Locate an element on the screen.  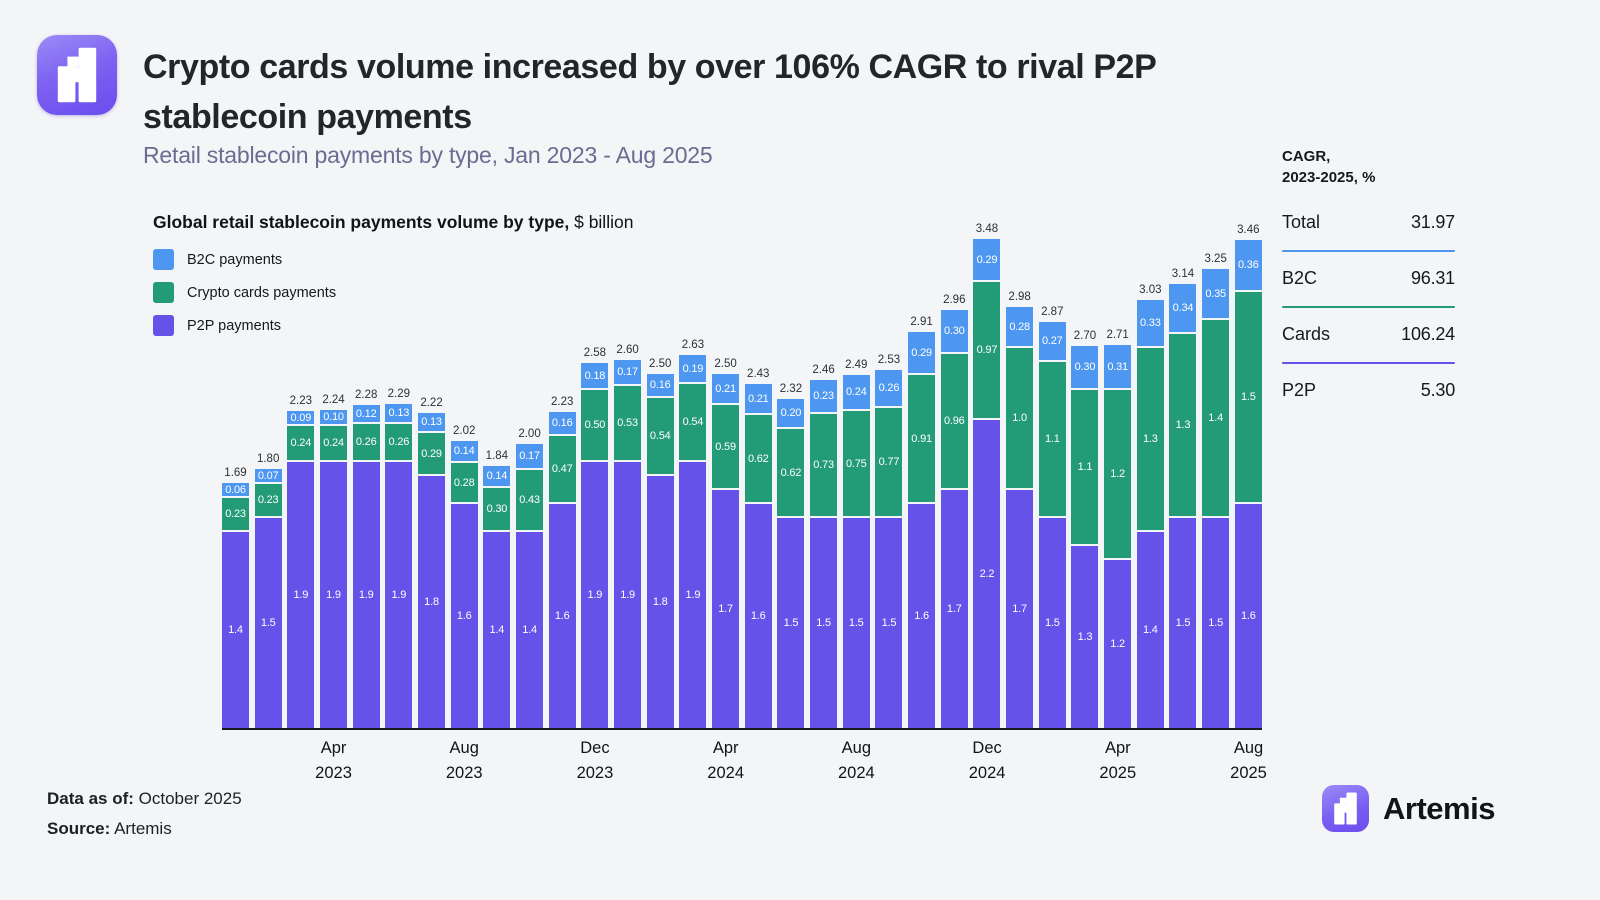
bar-total-label: 2.58 is located at coordinates (595, 353).